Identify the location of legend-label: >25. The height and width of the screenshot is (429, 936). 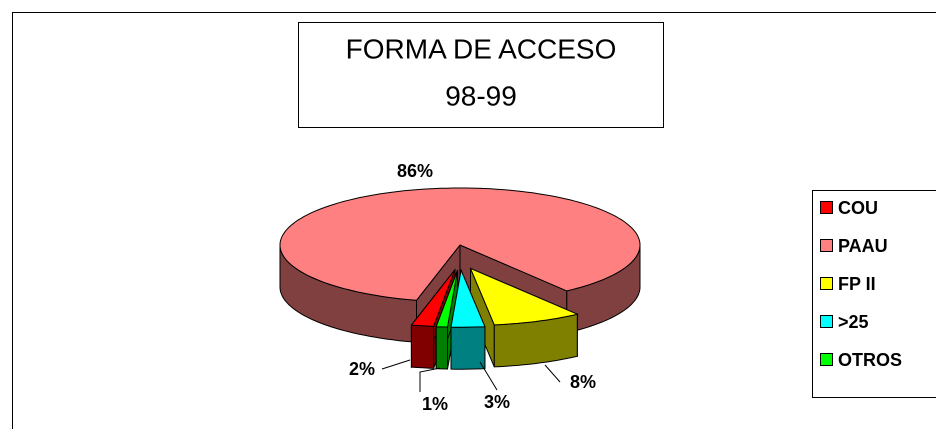
(853, 322).